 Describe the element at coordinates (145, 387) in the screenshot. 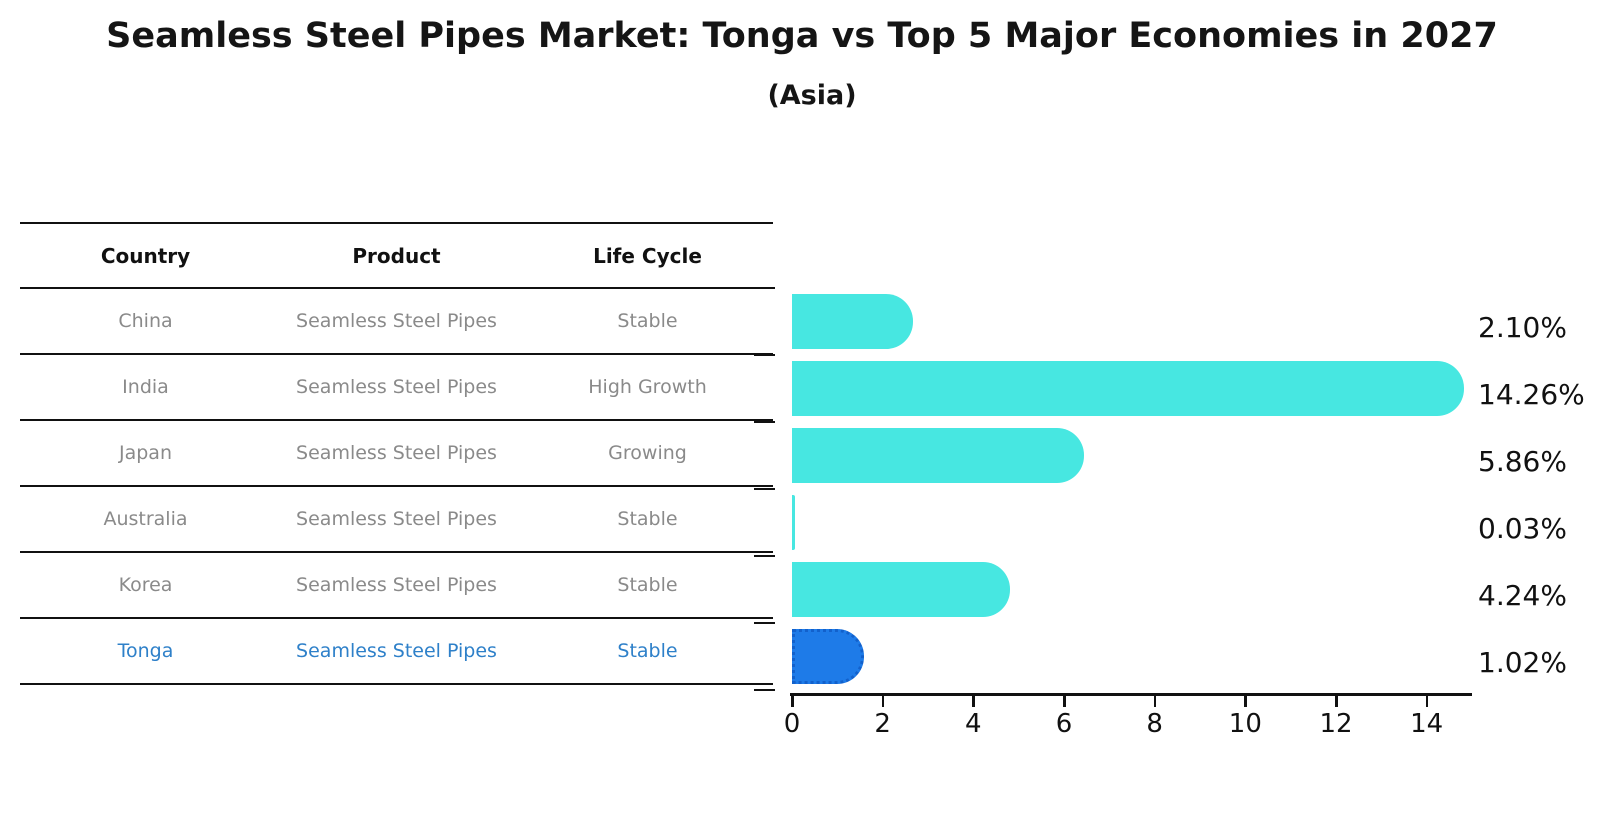

I see `country-cell: India` at that location.